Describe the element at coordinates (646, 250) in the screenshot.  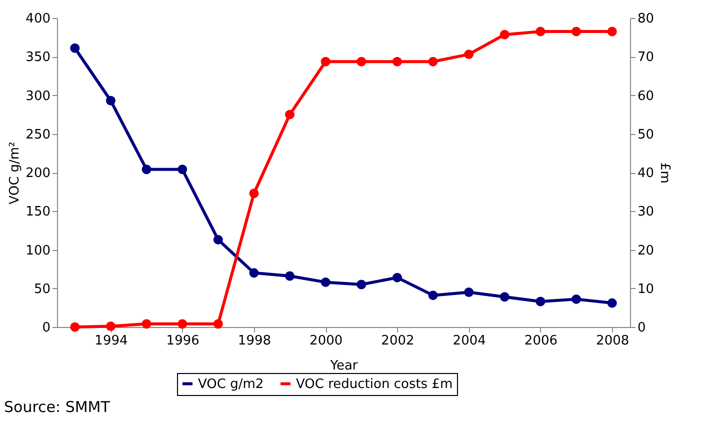
I see `y2-tick-label: 20` at that location.